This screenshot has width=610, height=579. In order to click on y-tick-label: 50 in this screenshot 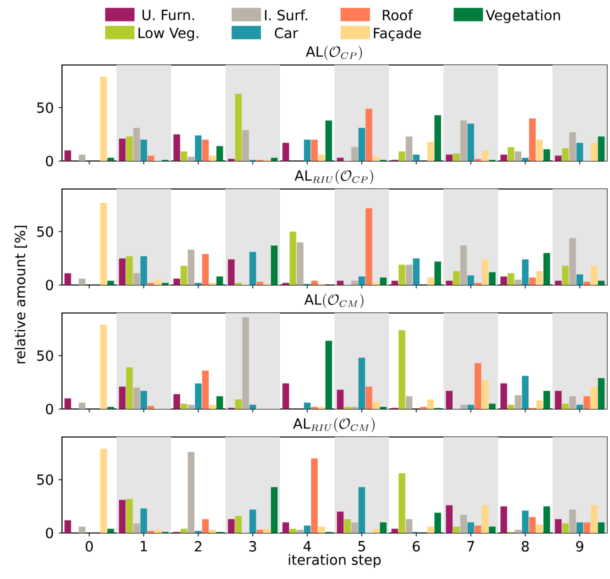, I will do `click(45, 355)`.